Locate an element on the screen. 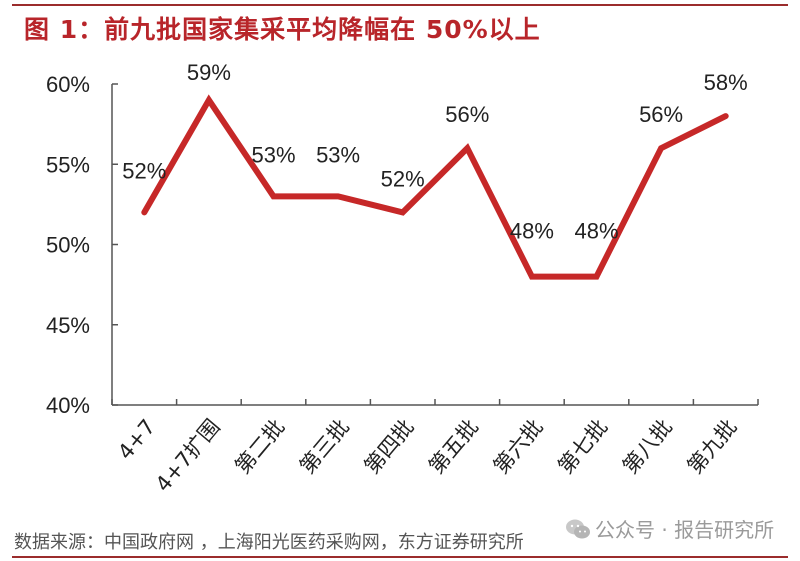 The image size is (800, 561). y-tick-label: 55% is located at coordinates (68, 164).